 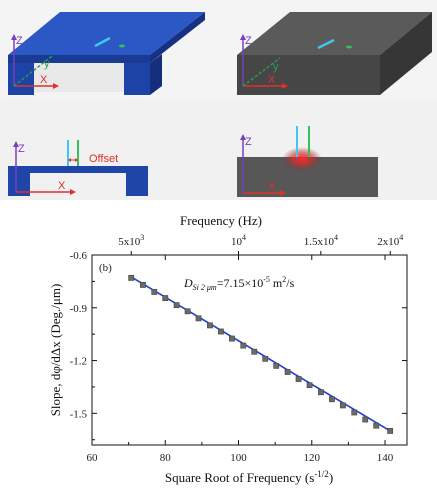 I want to click on x-tick-label: 140, so click(x=385, y=458).